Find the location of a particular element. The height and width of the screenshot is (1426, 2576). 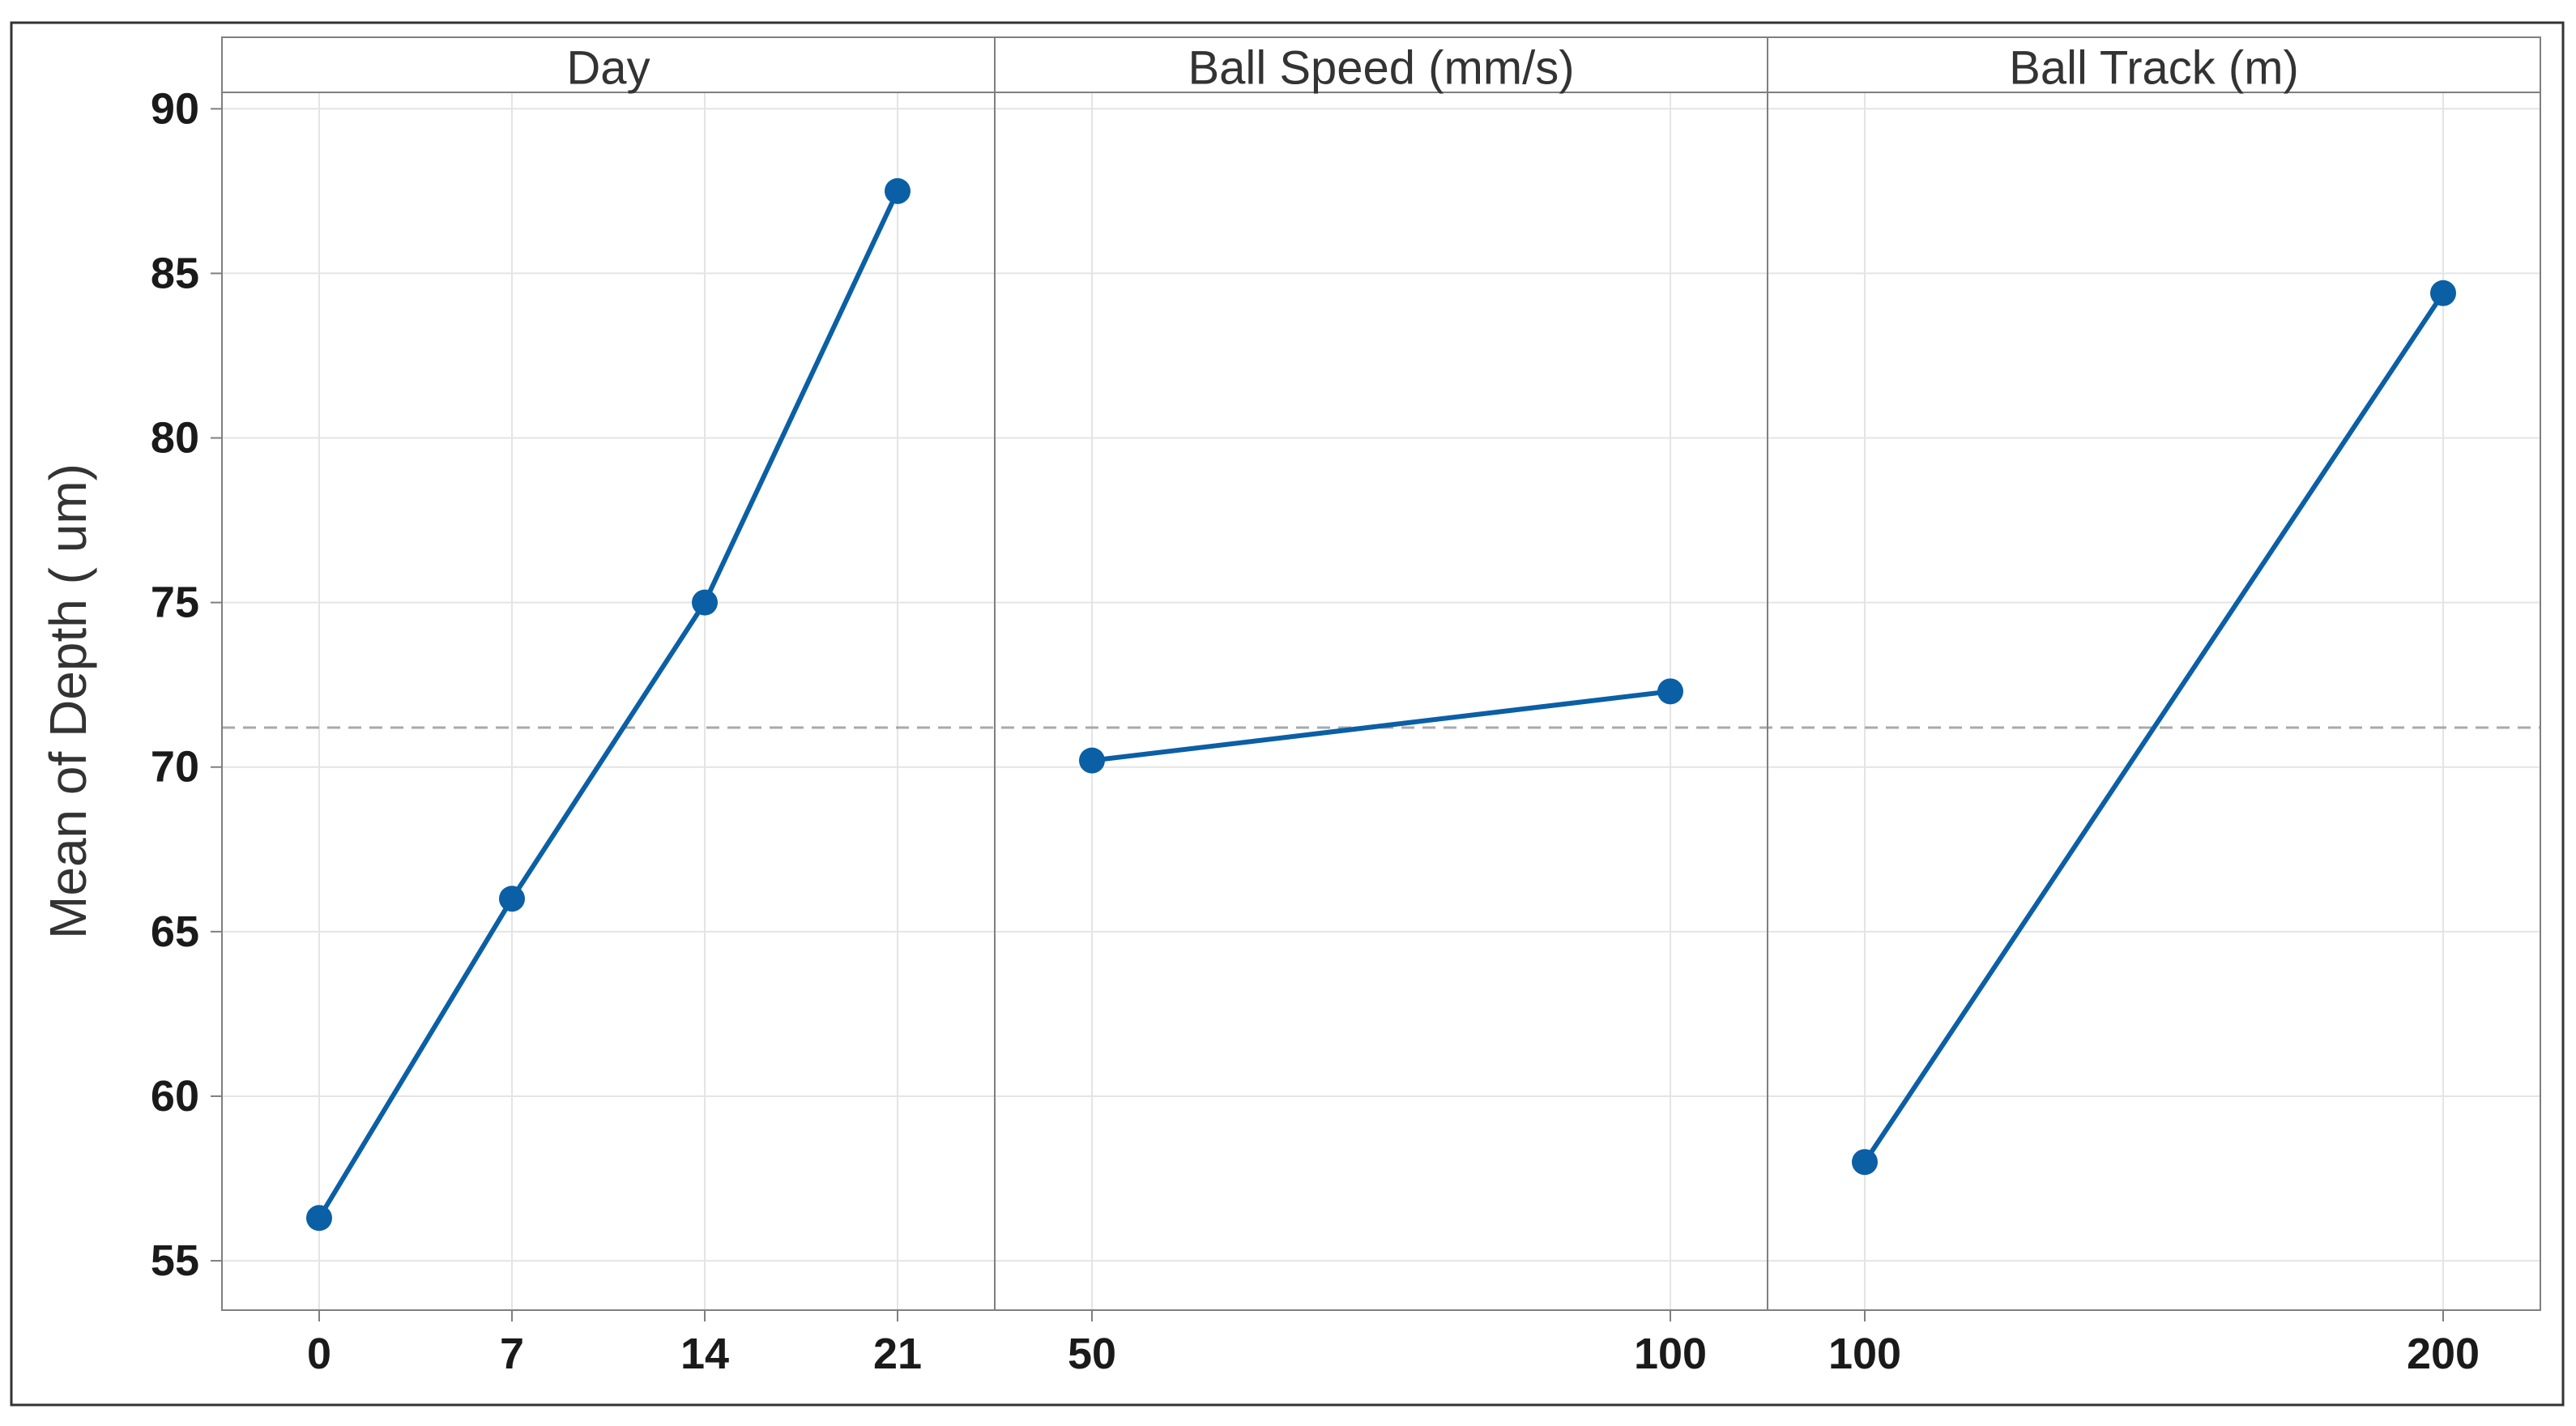

y-tick-label: 70 is located at coordinates (175, 767).